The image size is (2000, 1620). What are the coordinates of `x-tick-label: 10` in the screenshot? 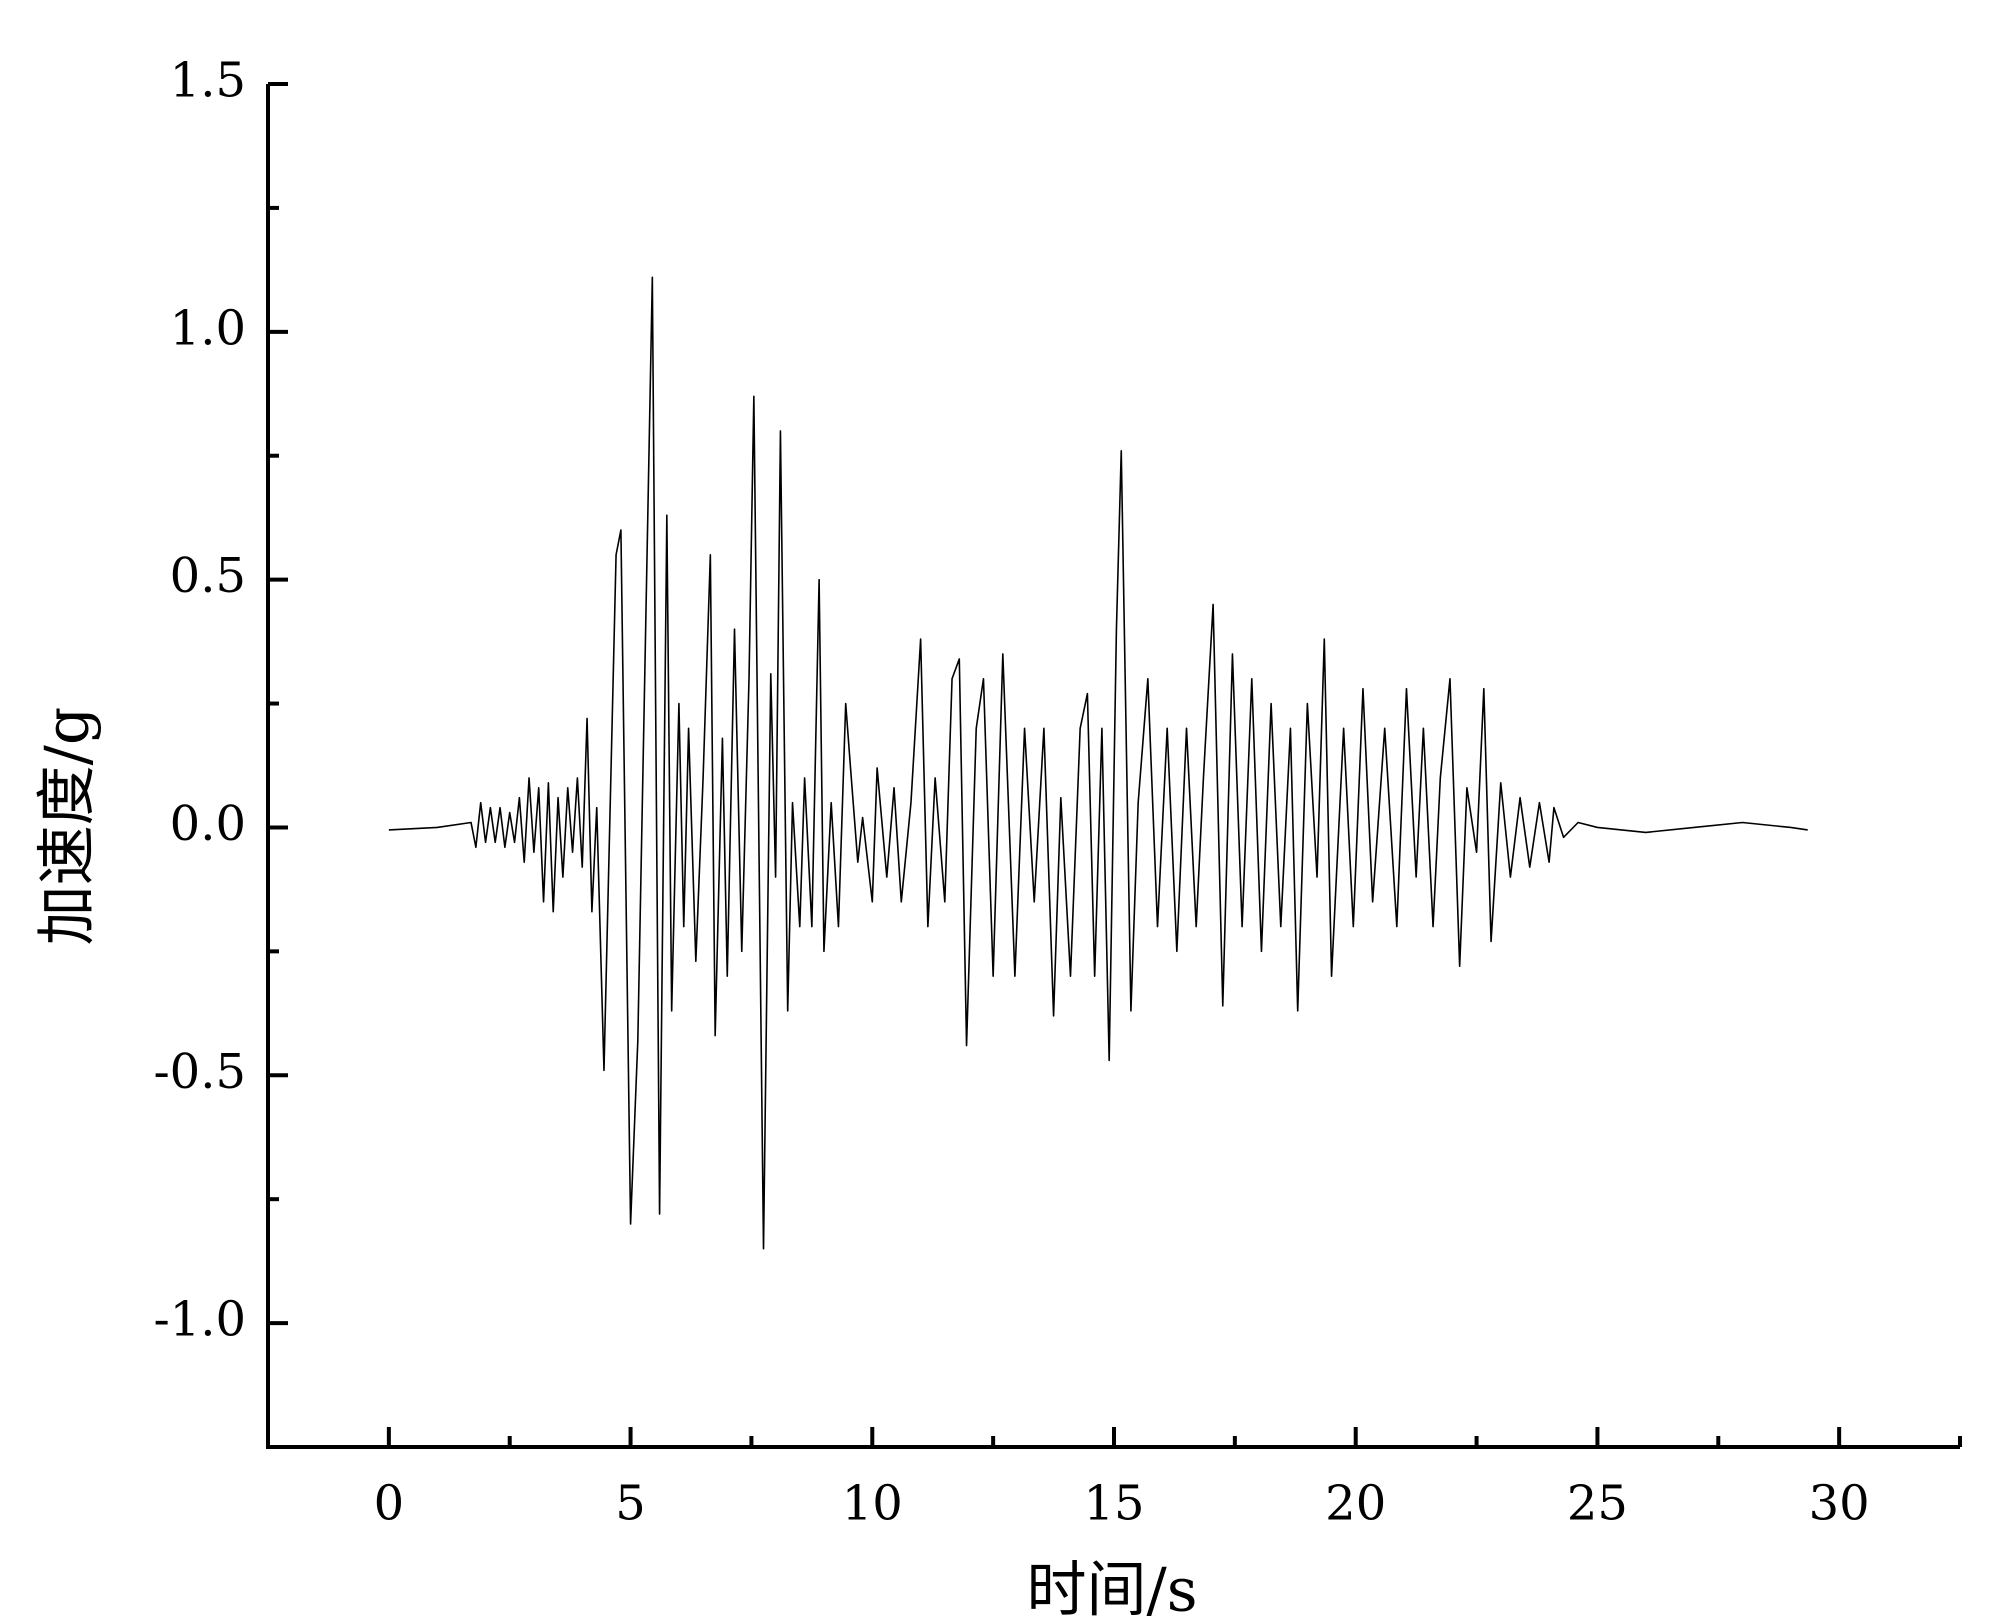 It's located at (872, 1504).